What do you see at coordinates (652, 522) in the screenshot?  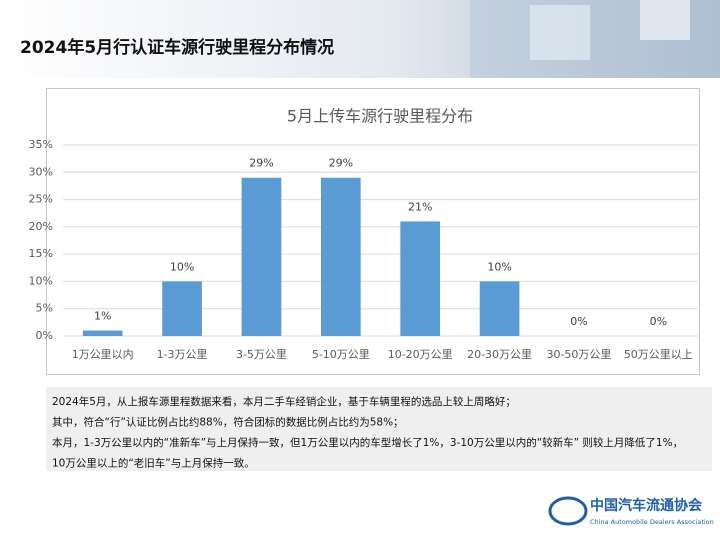 I see `logo-english: China Automobile Dealers Association` at bounding box center [652, 522].